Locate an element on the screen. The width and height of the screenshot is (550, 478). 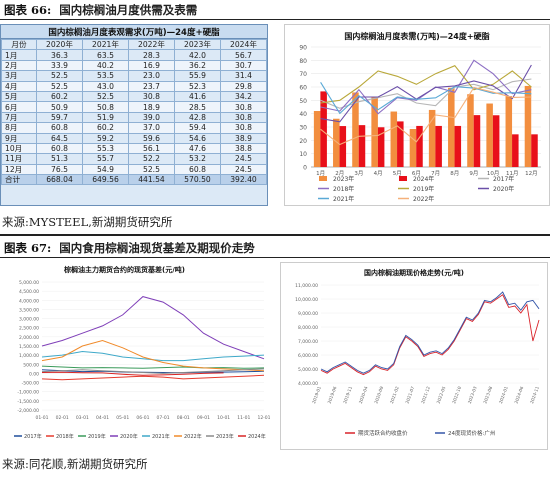
table-row: 合计 668.04 649.56 441.54 570.50 392.40 is located at coordinates (134, 180).